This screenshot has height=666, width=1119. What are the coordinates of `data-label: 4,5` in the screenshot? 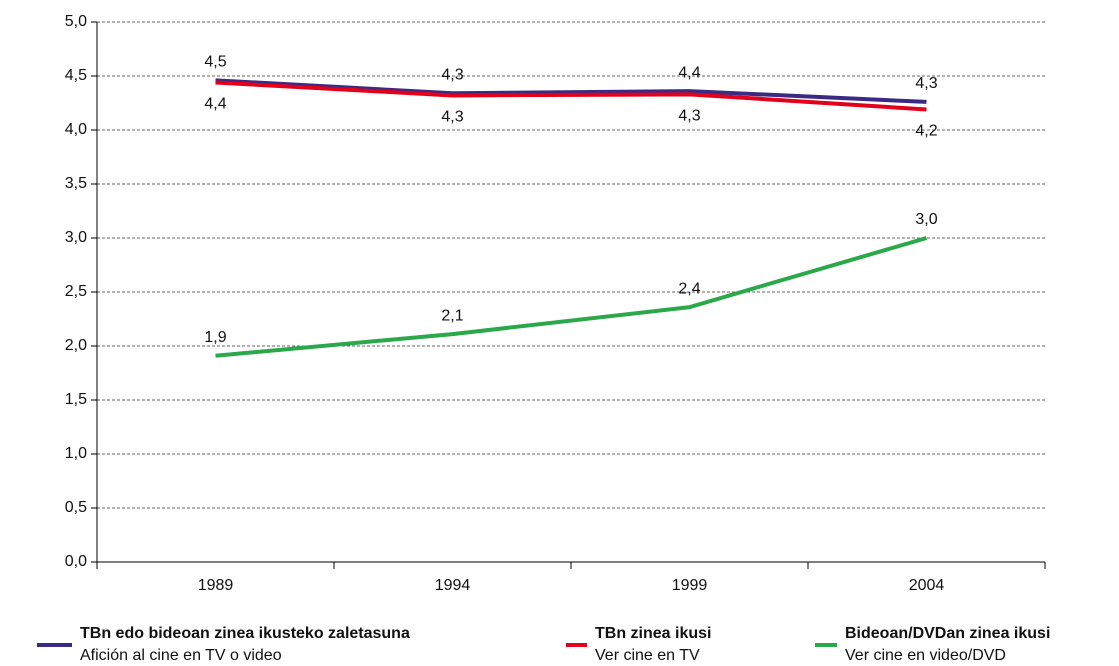 It's located at (215, 62).